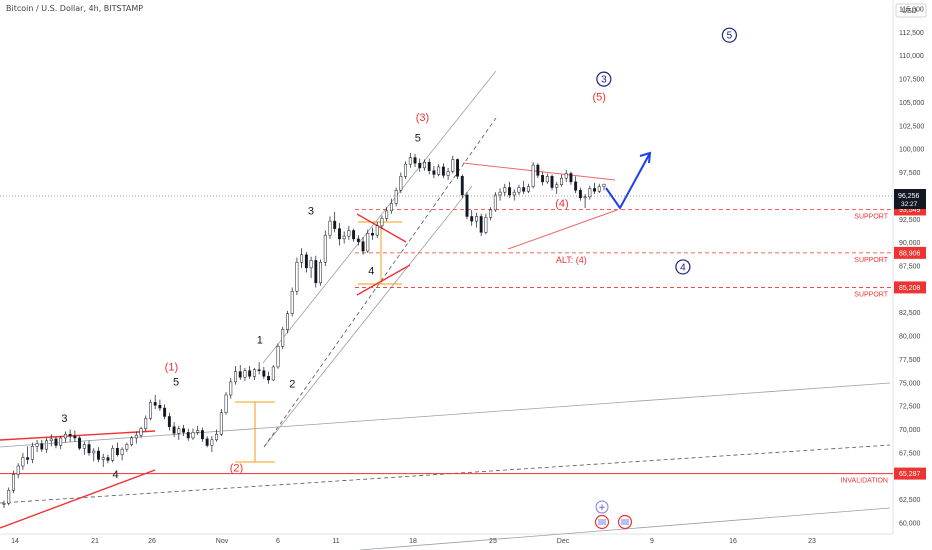 The height and width of the screenshot is (550, 932). What do you see at coordinates (116, 475) in the screenshot?
I see `wave-label: 4` at bounding box center [116, 475].